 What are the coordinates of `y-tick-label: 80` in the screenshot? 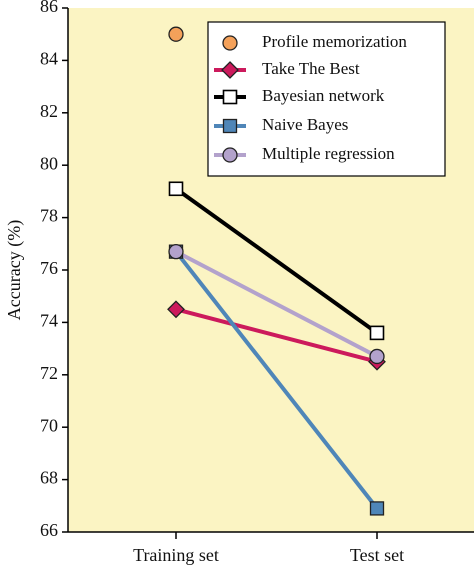 It's located at (49, 163).